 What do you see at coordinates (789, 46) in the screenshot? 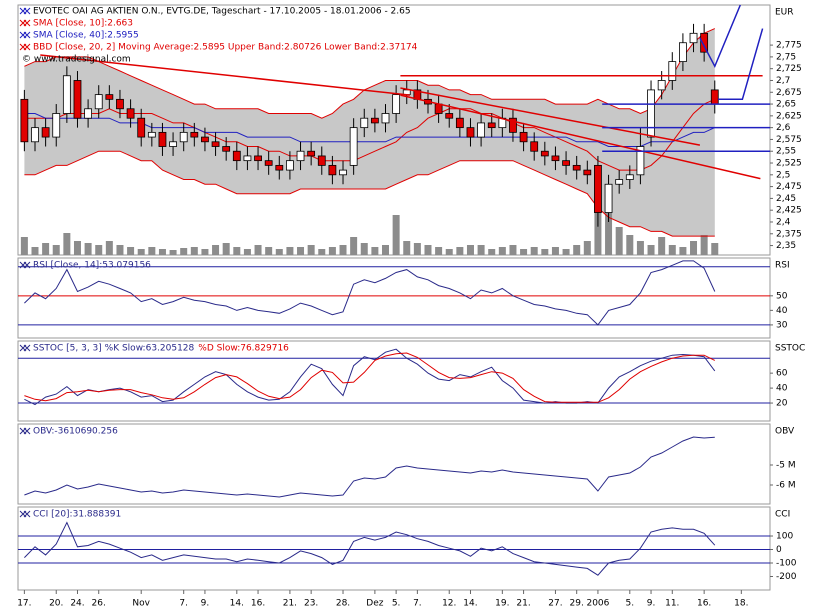
I see `y-tick-label: 2,775` at bounding box center [789, 46].